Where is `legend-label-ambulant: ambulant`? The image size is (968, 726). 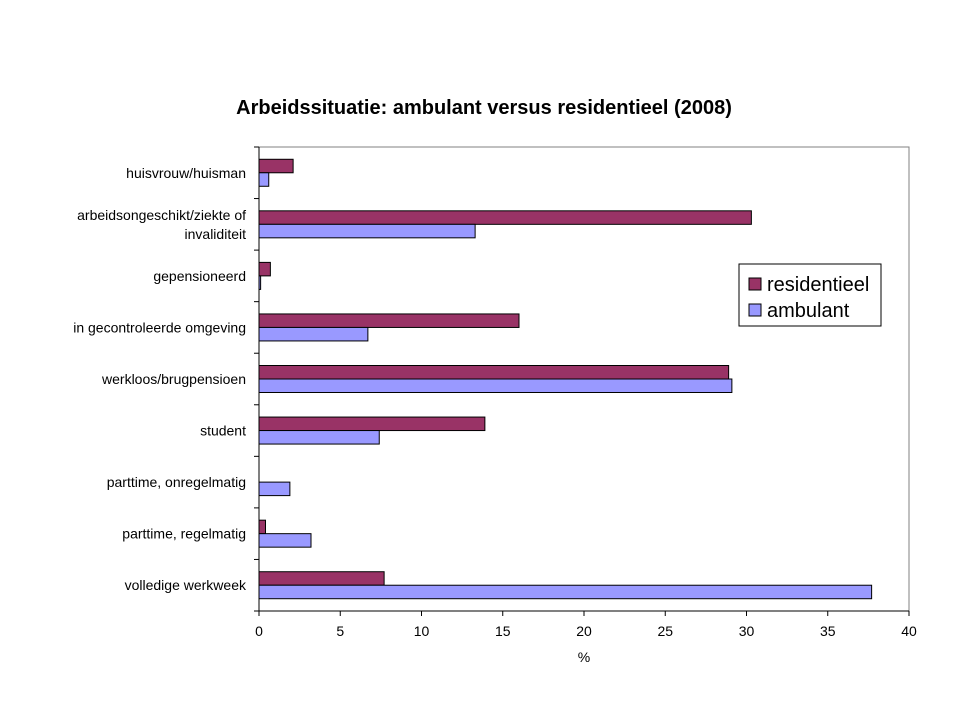 legend-label-ambulant: ambulant is located at coordinates (808, 311).